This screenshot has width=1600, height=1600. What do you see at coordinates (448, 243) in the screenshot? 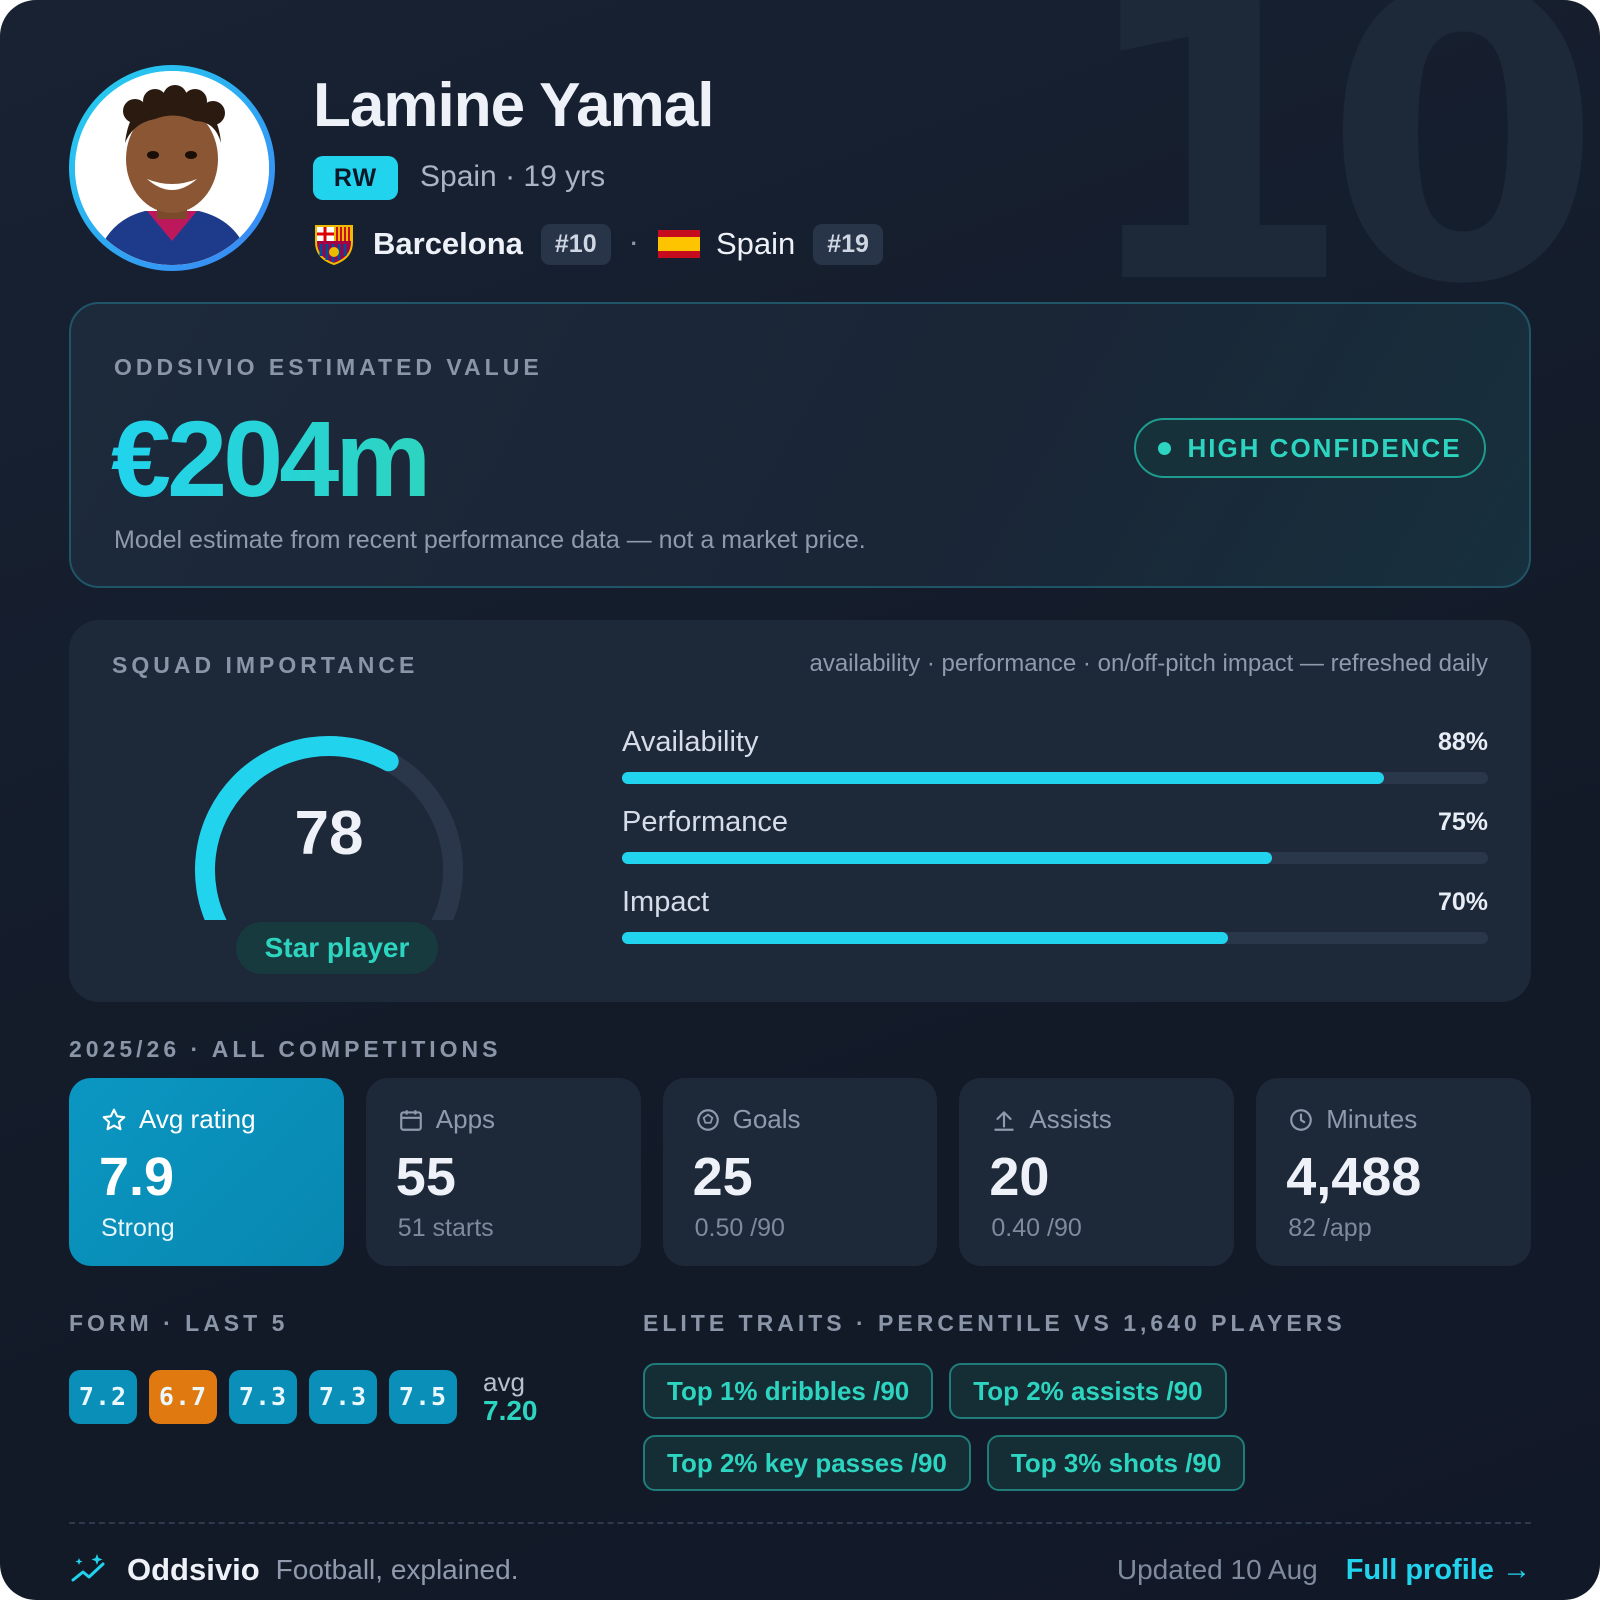
I see `club-name: Barcelona` at bounding box center [448, 243].